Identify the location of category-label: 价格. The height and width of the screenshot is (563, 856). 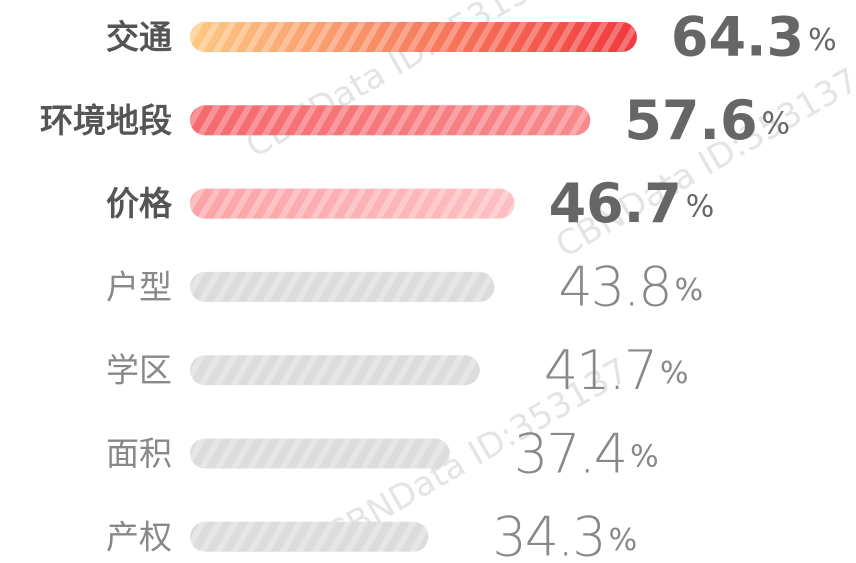
(139, 203).